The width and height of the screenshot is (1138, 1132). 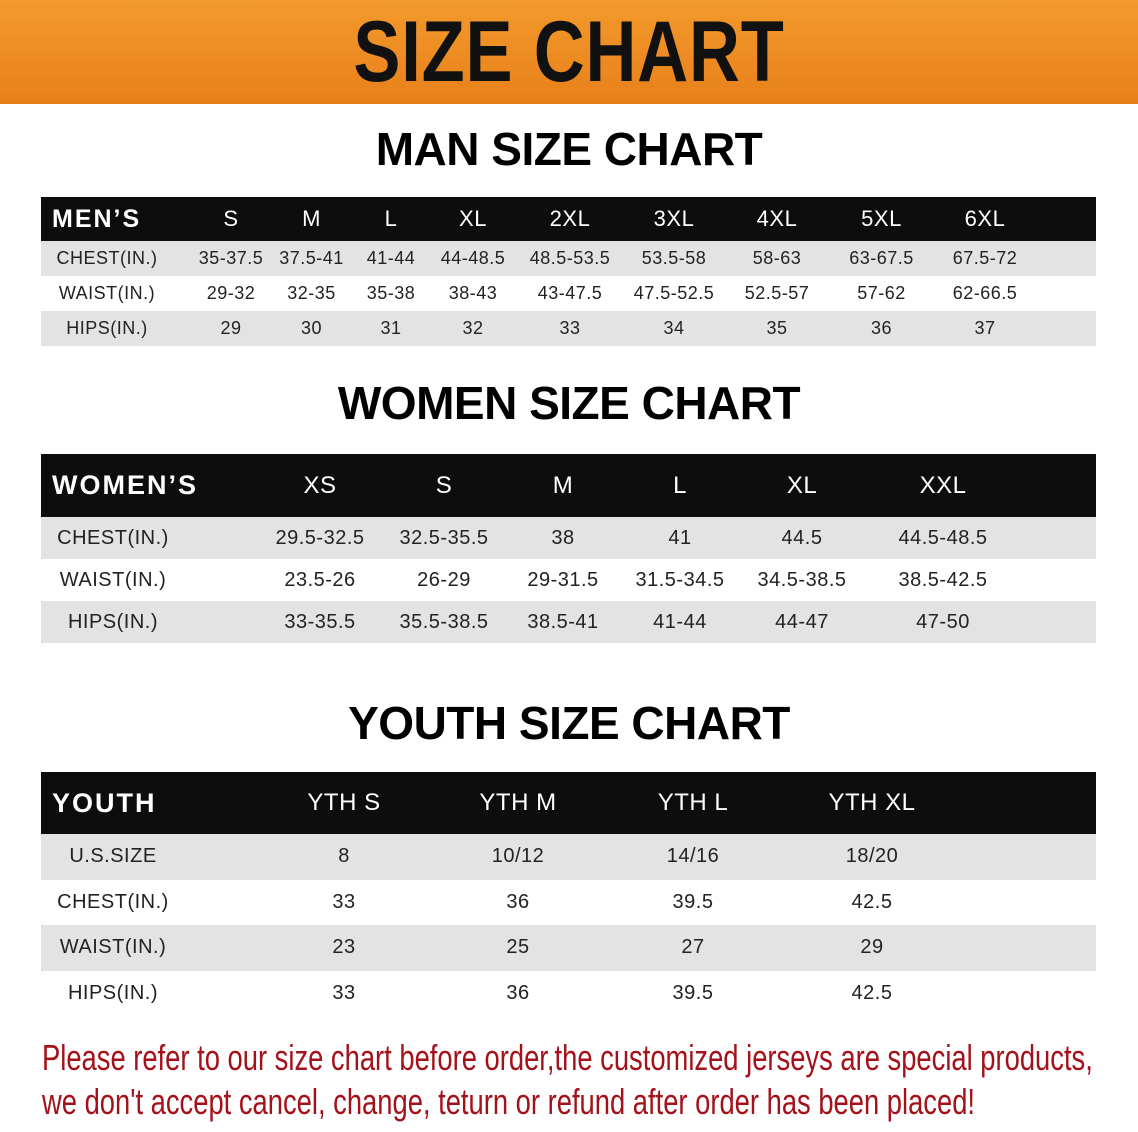 What do you see at coordinates (777, 218) in the screenshot?
I see `size-header: 4XL` at bounding box center [777, 218].